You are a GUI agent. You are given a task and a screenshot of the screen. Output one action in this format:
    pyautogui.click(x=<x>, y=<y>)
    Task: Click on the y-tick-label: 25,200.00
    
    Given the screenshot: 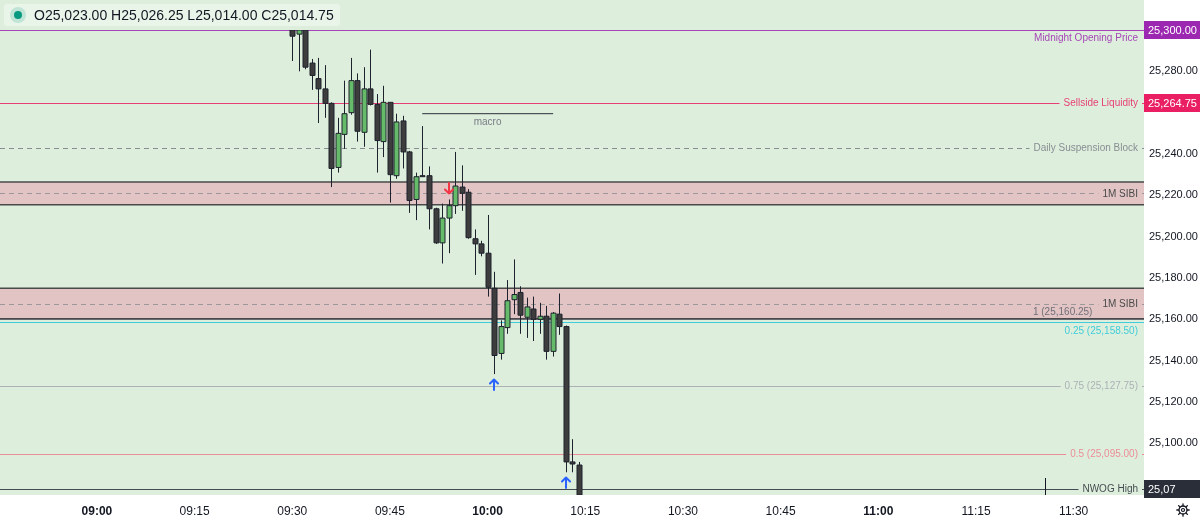 What is the action you would take?
    pyautogui.click(x=1173, y=235)
    